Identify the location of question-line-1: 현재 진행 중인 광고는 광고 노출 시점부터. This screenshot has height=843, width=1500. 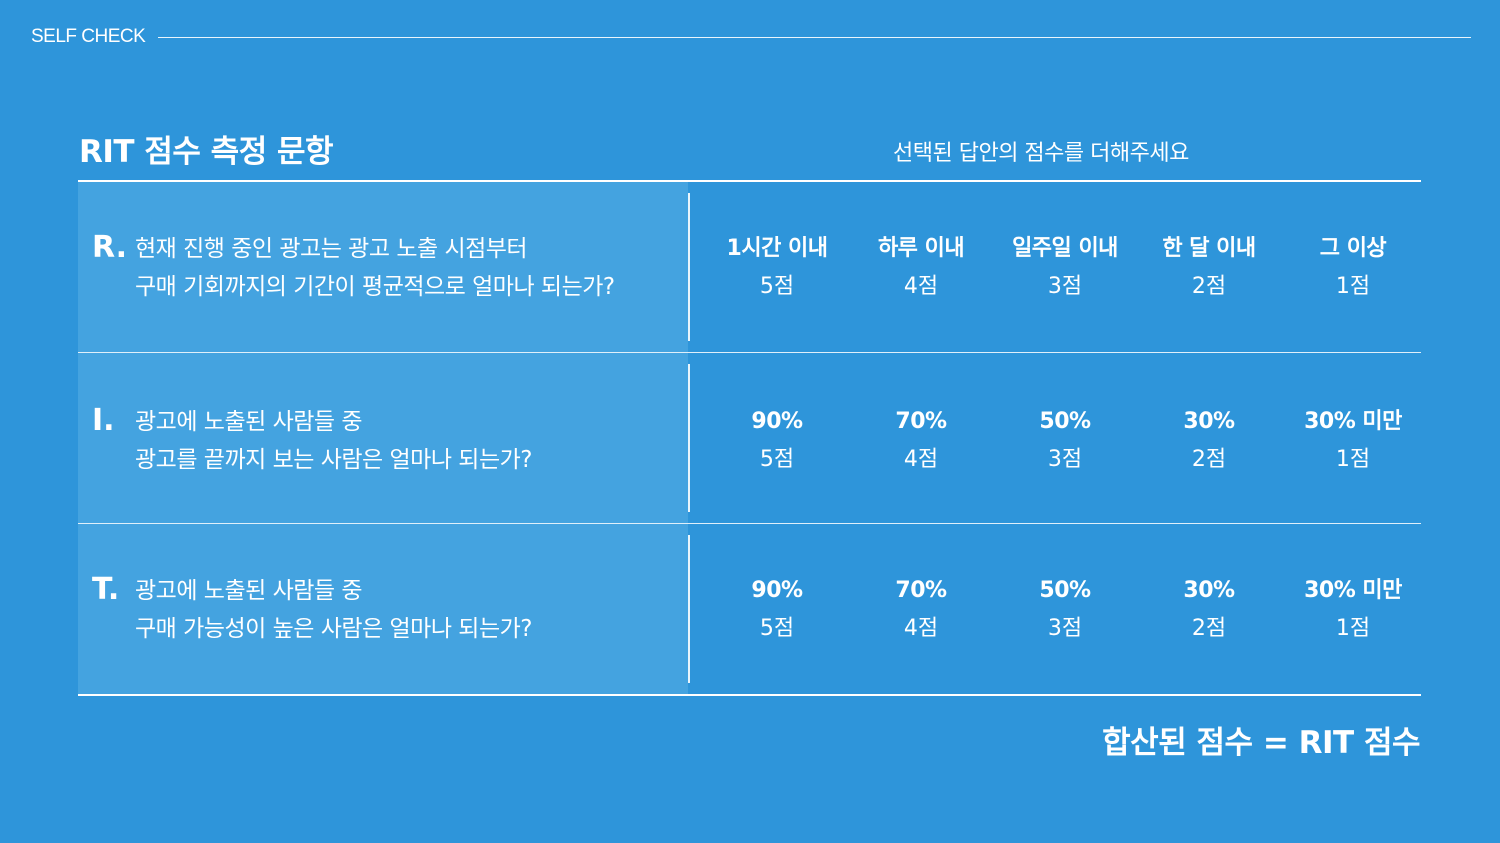
(331, 249).